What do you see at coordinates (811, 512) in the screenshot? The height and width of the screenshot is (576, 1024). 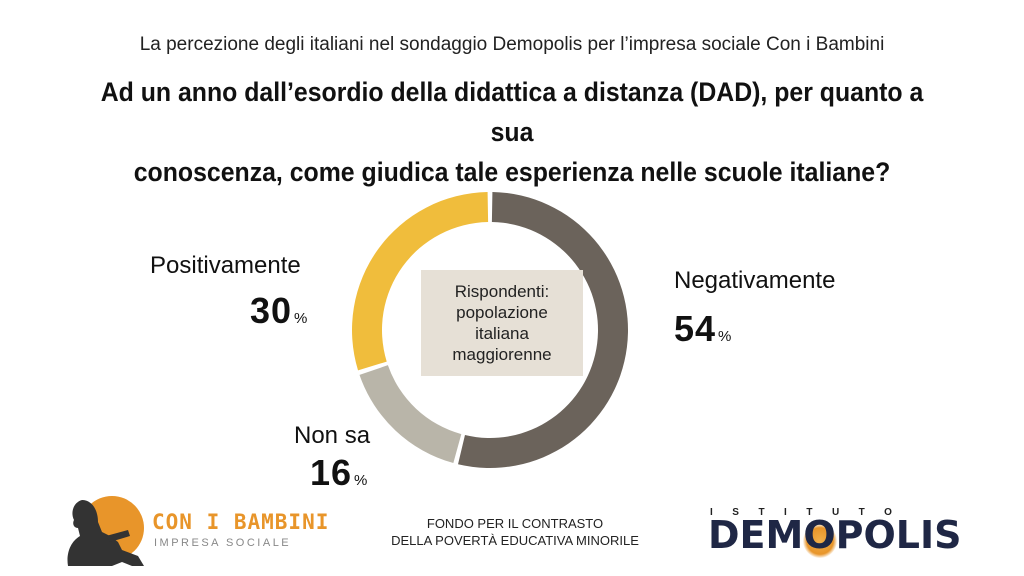 I see `istituto-text: ISTITUTO` at bounding box center [811, 512].